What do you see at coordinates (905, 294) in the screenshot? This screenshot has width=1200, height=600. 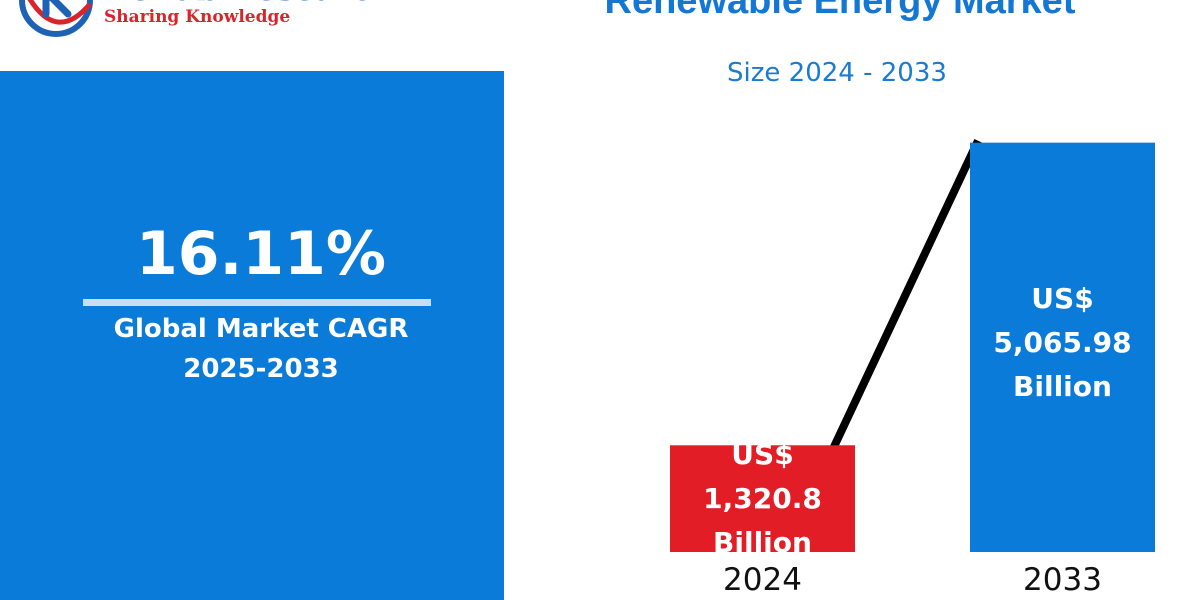 I see `trend-line` at bounding box center [905, 294].